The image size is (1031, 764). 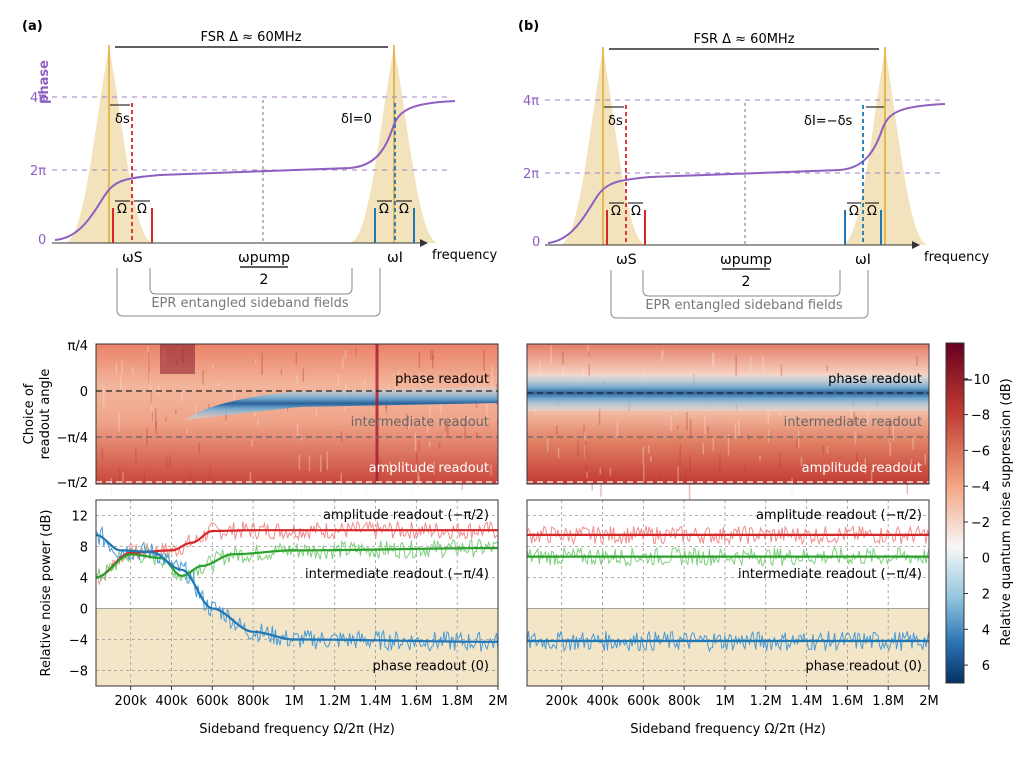 I want to click on nA-xtick-label-8: 1.8M, so click(x=457, y=701).